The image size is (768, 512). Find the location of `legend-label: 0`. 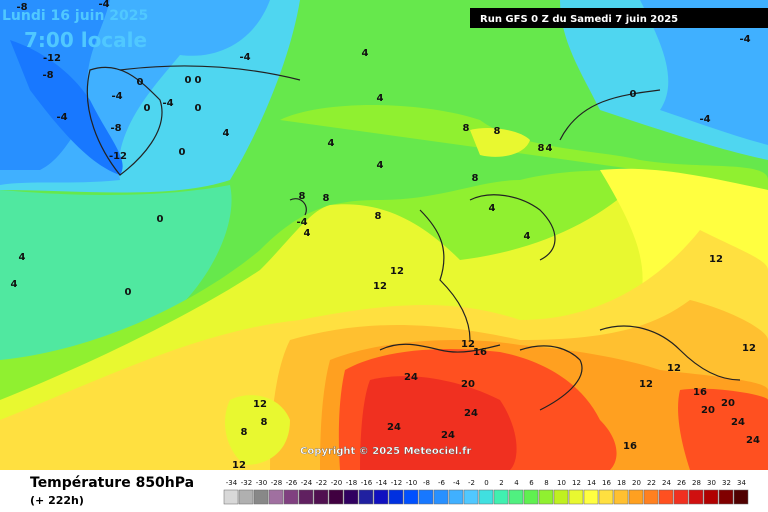

legend-label: 0 is located at coordinates (486, 483).